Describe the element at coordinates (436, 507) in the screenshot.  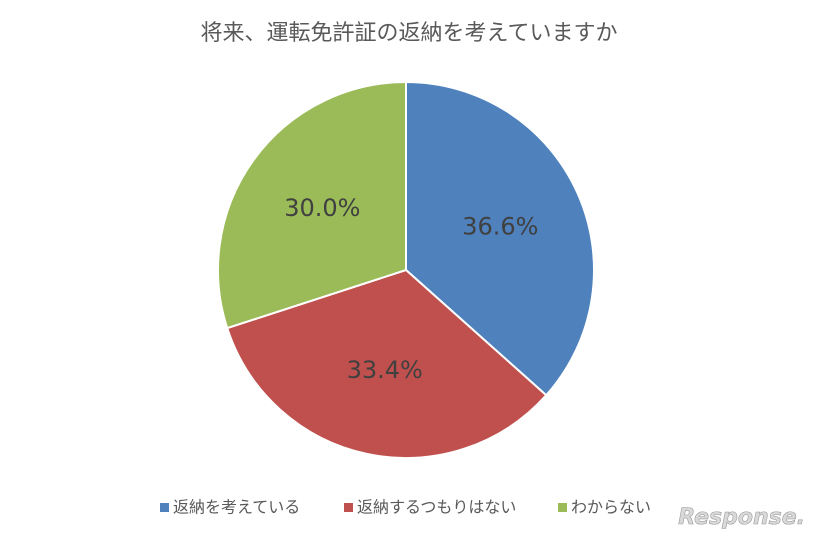
I see `legend-label: 返納するつもりはない` at that location.